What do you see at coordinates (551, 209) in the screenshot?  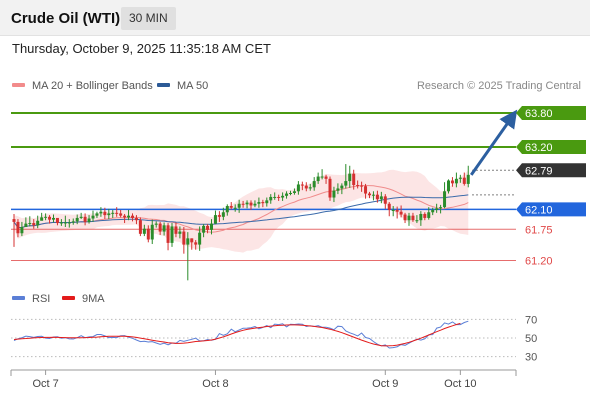 I see `level-label-62.10: 62.10` at bounding box center [551, 209].